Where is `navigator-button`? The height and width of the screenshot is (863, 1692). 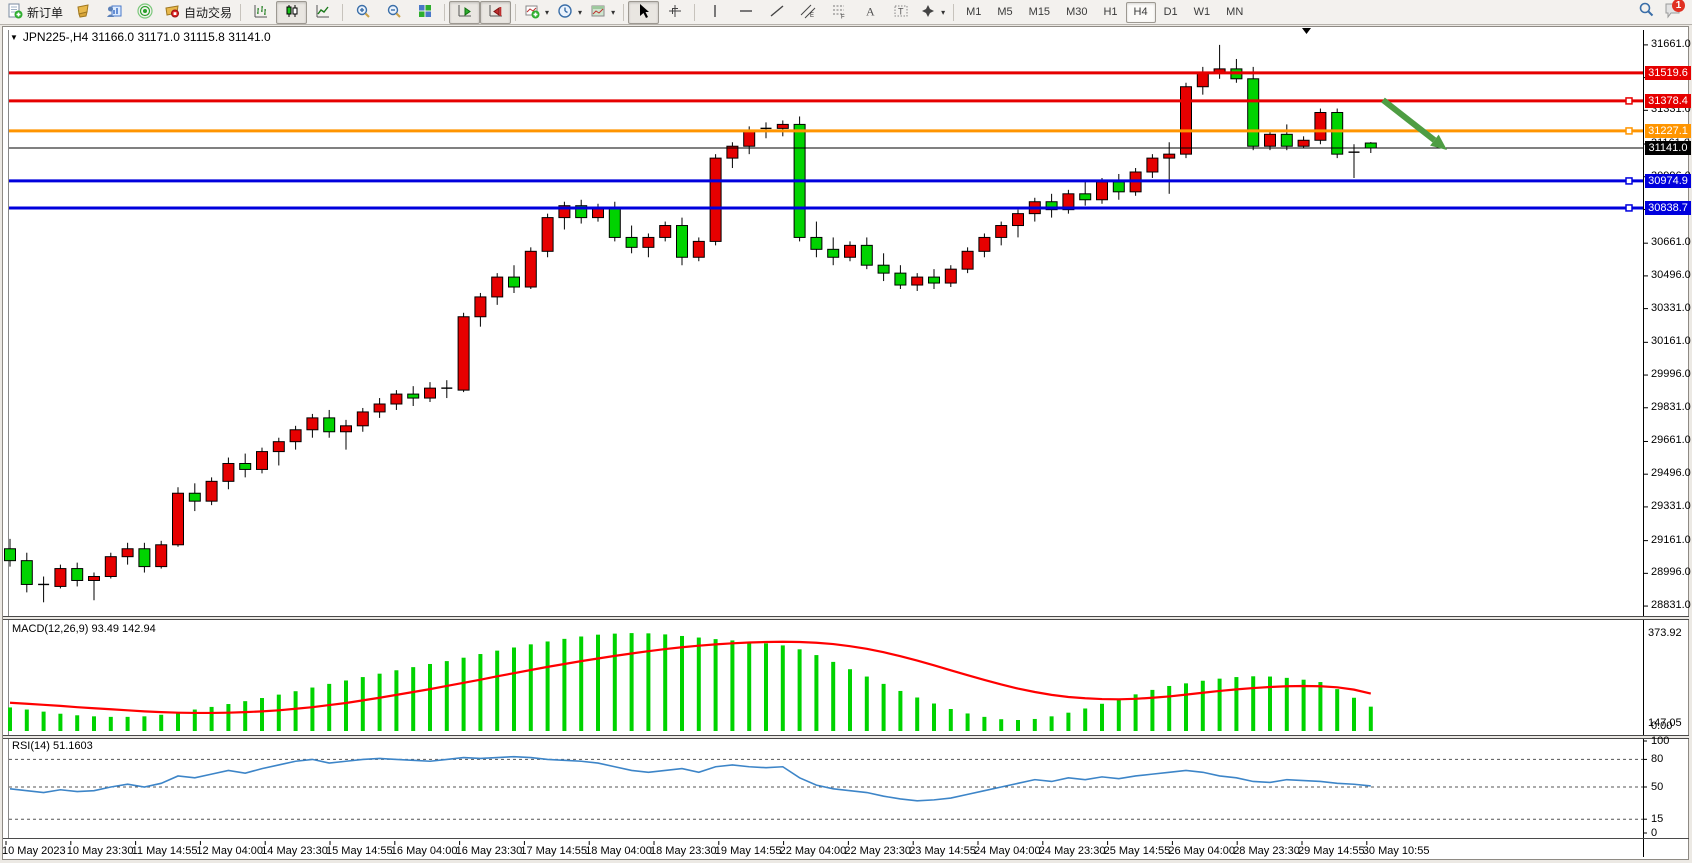 navigator-button is located at coordinates (113, 12).